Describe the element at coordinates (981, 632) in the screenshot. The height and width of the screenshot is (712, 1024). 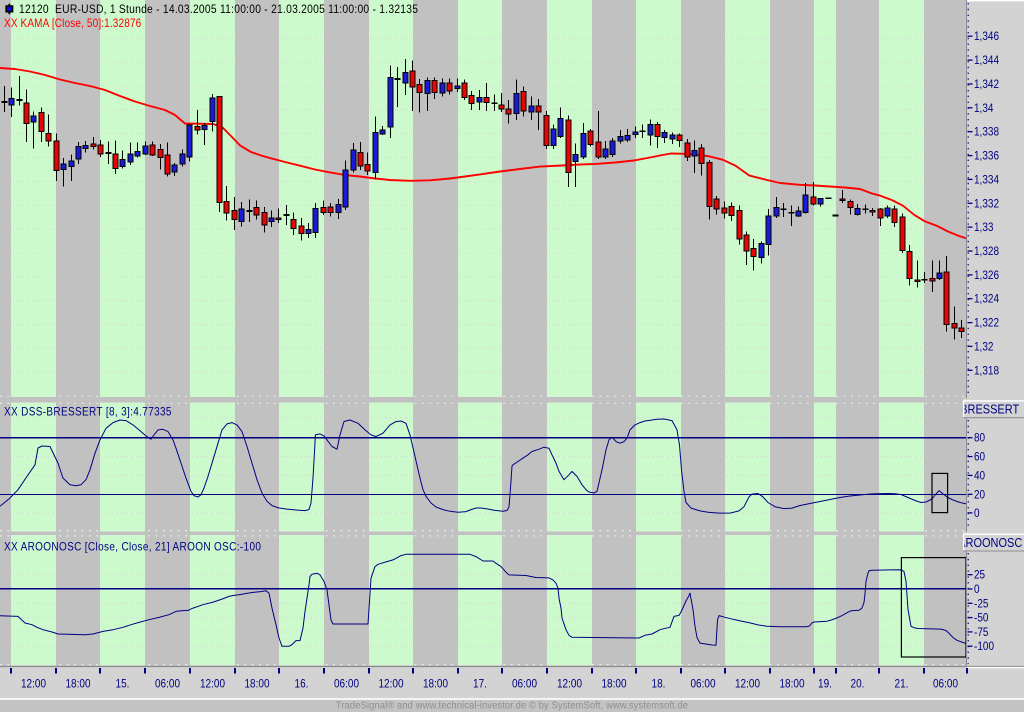
I see `svg-text: -75` at that location.